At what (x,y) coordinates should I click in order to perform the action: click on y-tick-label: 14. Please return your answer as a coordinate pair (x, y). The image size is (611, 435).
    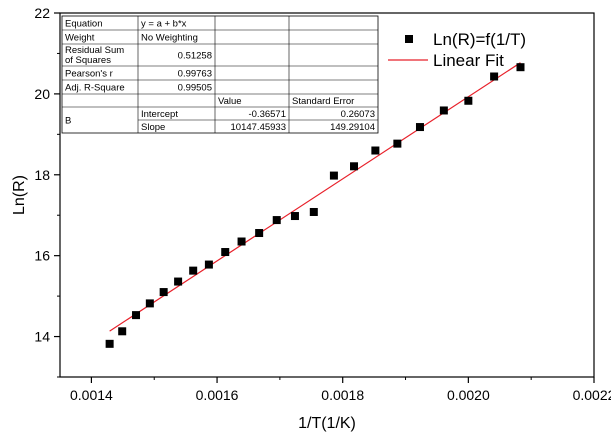
    Looking at the image, I should click on (42, 337).